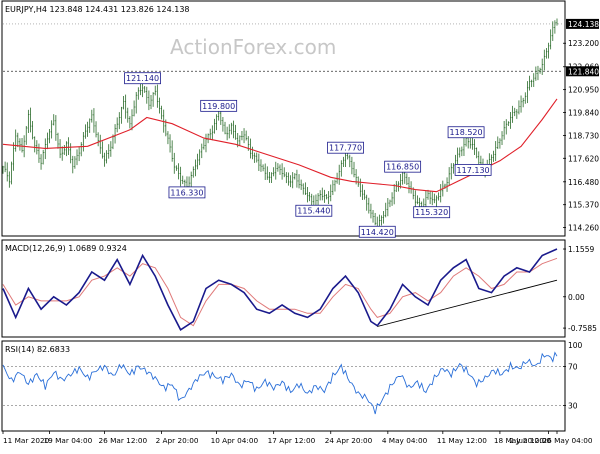  I want to click on price-tick-120.950: 120.950, so click(583, 90).